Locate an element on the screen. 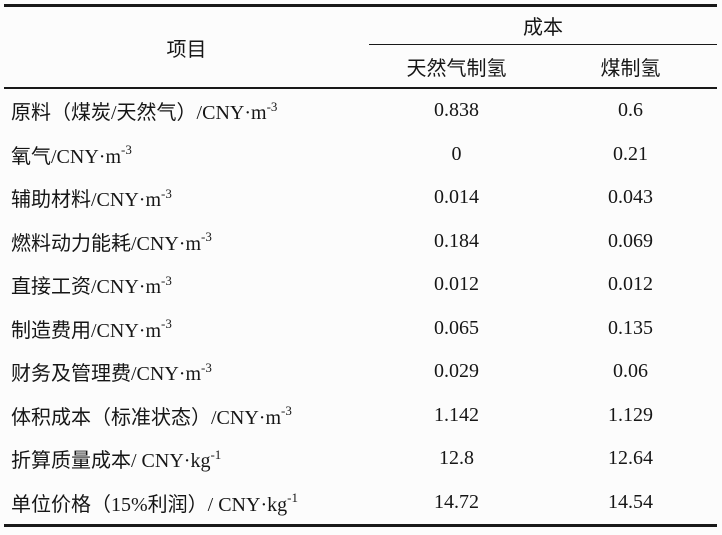  row-label: 燃料动力能耗/CNY·m-3 is located at coordinates (186, 242).